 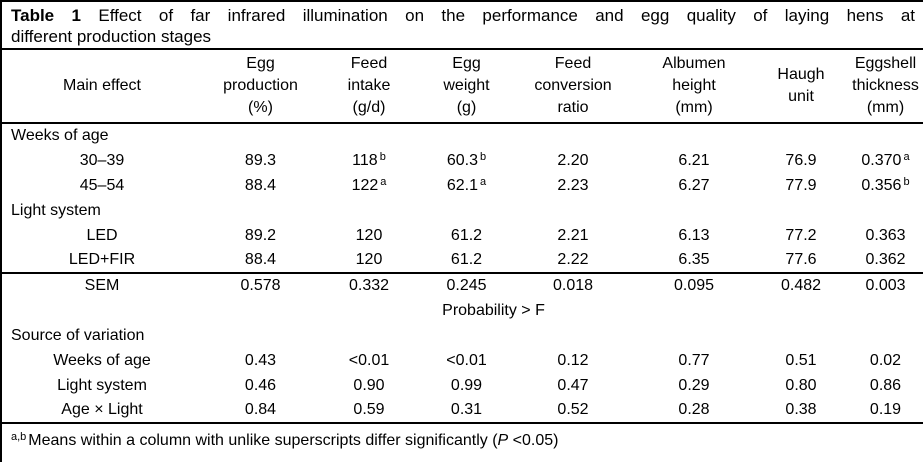 What do you see at coordinates (885, 259) in the screenshot?
I see `table-cell: 0.362` at bounding box center [885, 259].